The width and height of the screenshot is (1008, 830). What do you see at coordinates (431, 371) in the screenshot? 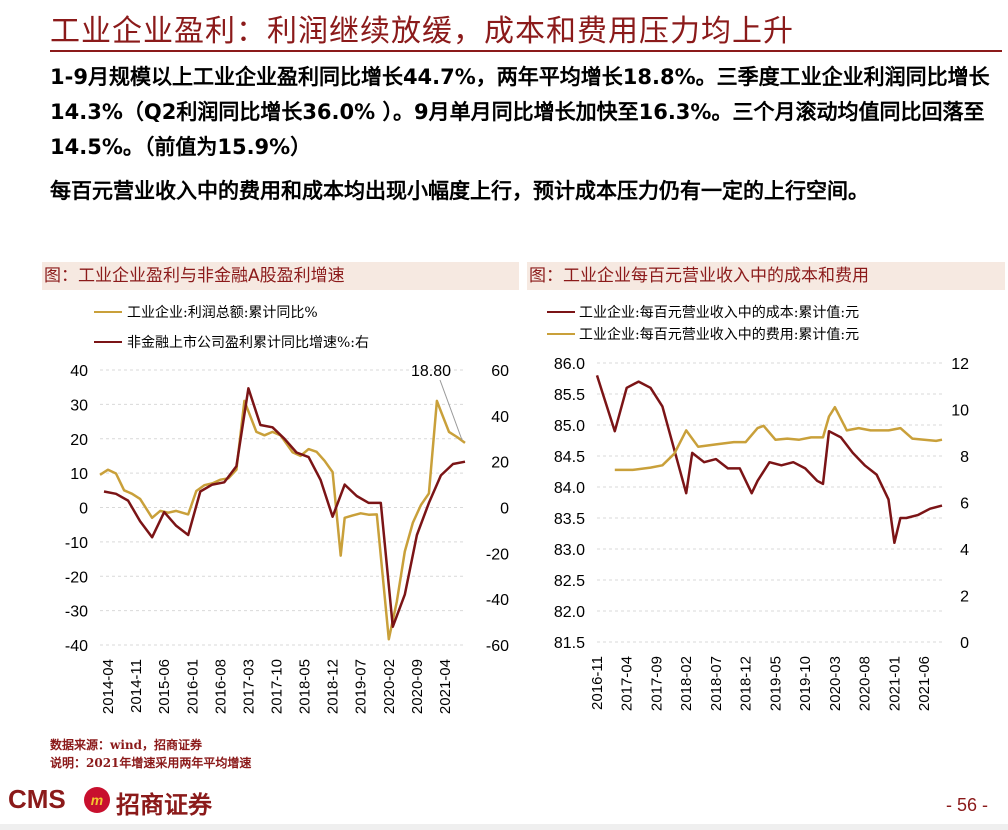
I see `annotation-latest-value: 18.80` at bounding box center [431, 371].